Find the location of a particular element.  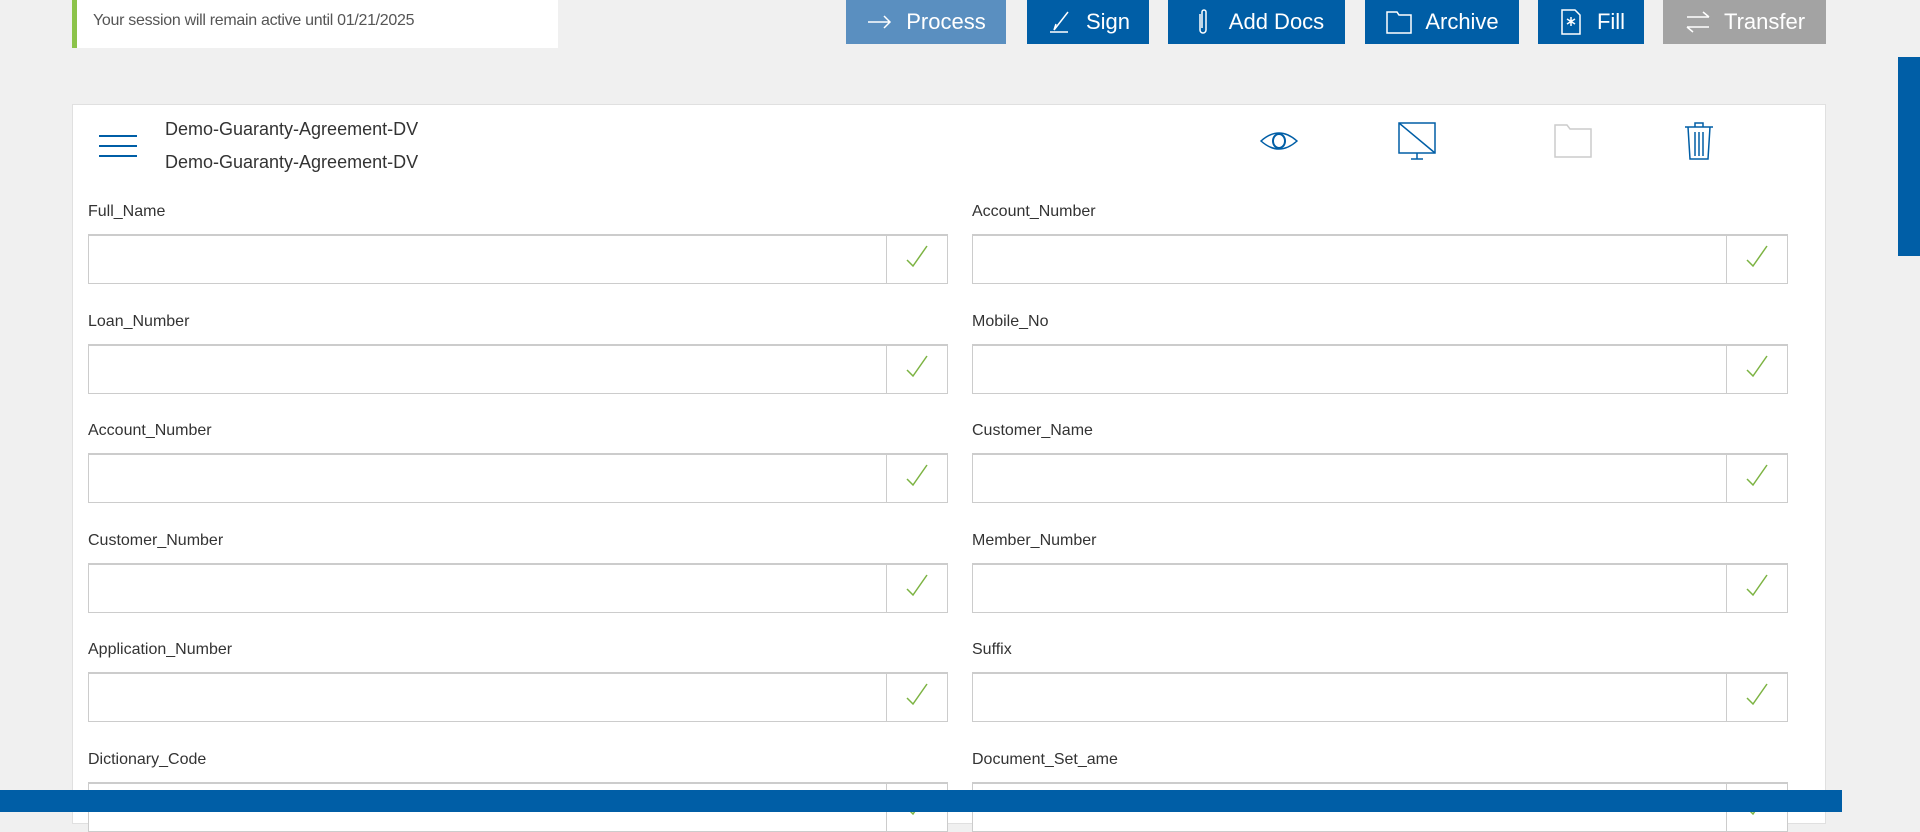

field-label: Loan_Number is located at coordinates (139, 321).